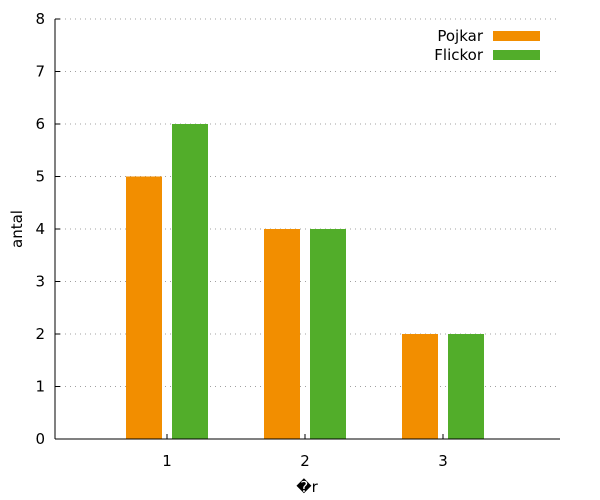 This screenshot has width=600, height=500. What do you see at coordinates (307, 487) in the screenshot?
I see `x-axis-title: �r` at bounding box center [307, 487].